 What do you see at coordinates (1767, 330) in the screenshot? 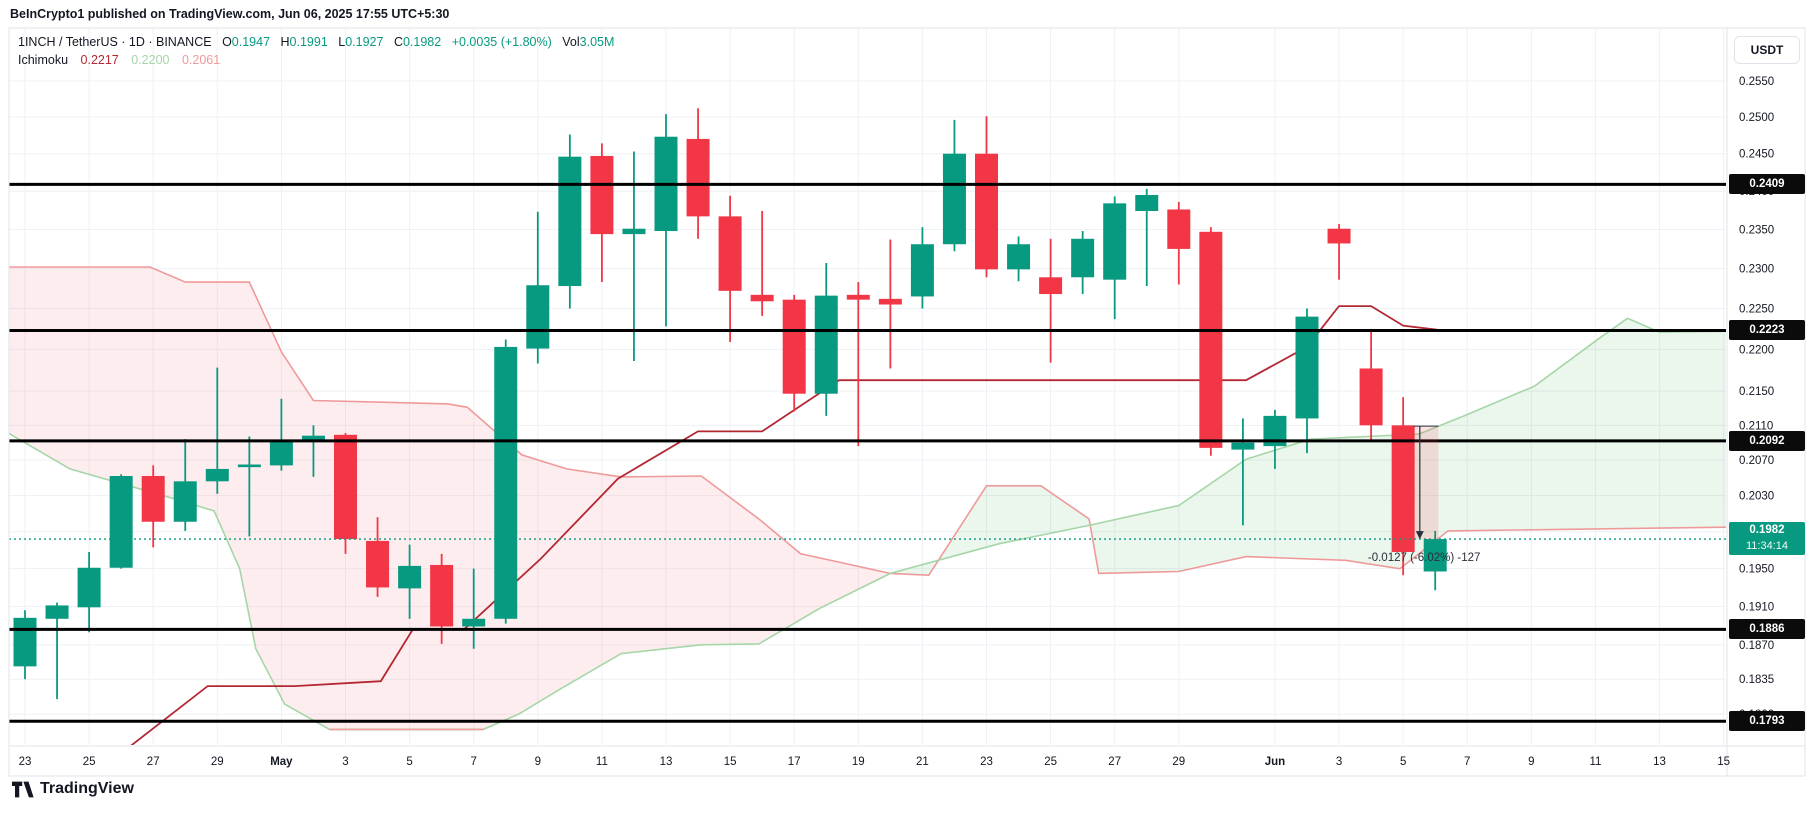
I see `price-line-badge: 0.2223` at bounding box center [1767, 330].